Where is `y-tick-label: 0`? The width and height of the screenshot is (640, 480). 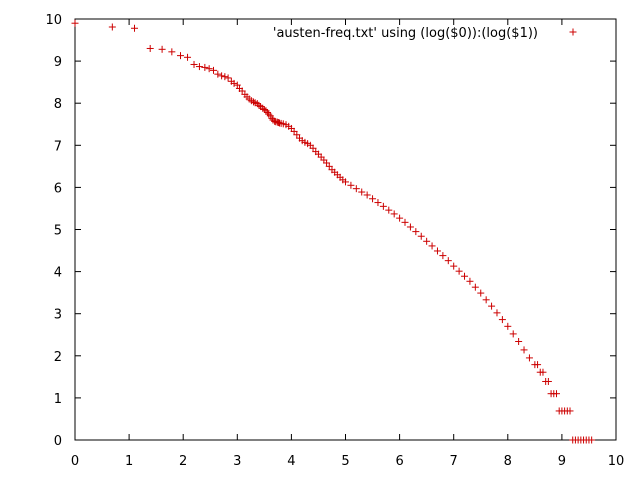
y-tick-label: 0 is located at coordinates (58, 441).